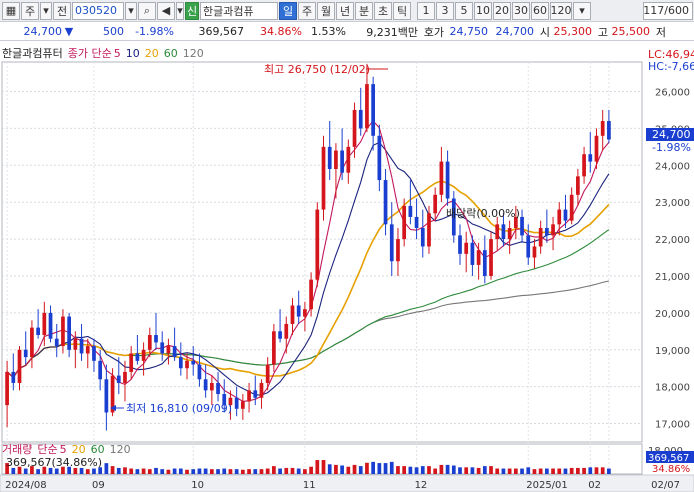  I want to click on lc-label: LC:46,94, so click(671, 54).